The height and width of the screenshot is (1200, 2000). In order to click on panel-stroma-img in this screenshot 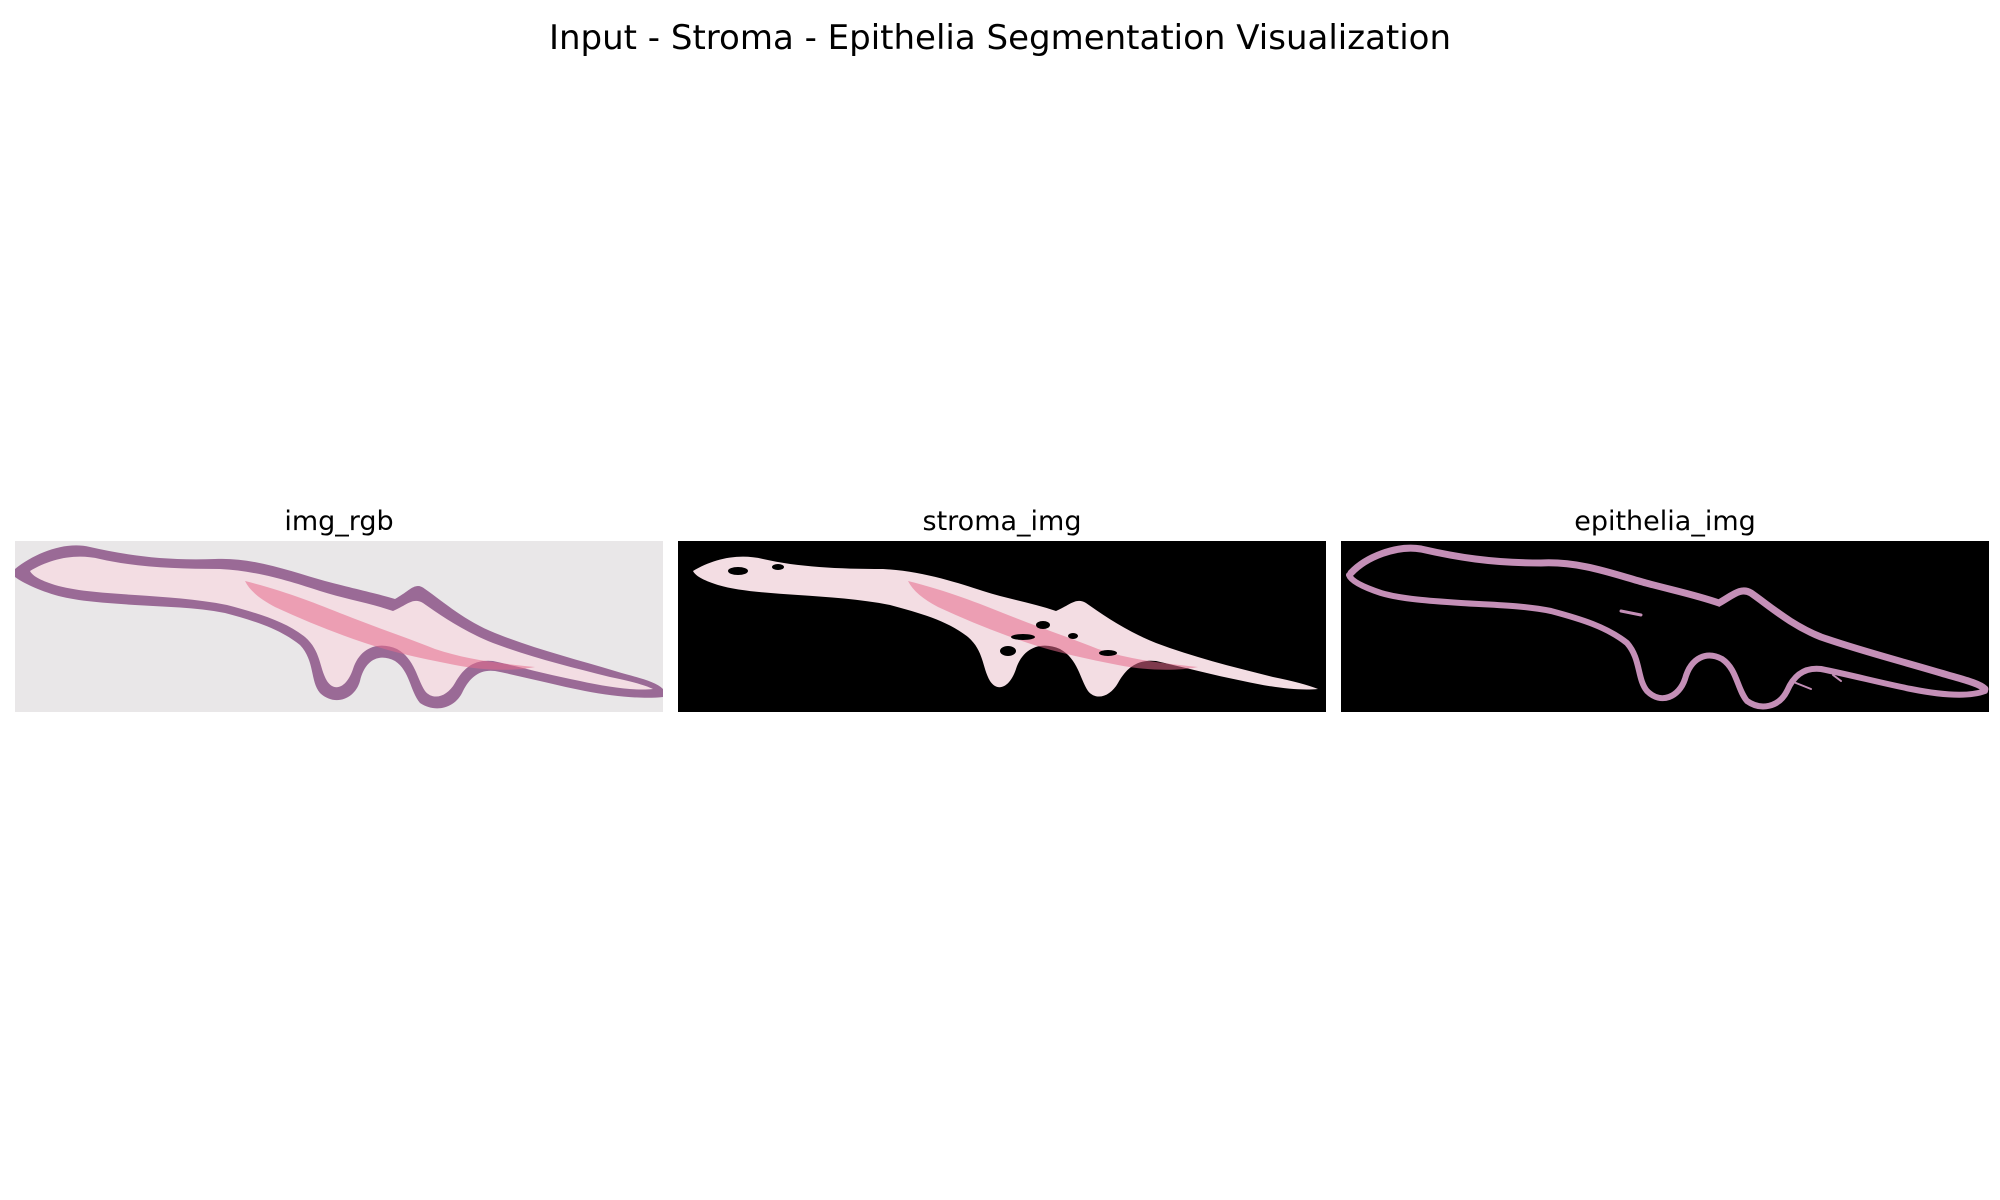, I will do `click(1002, 626)`.